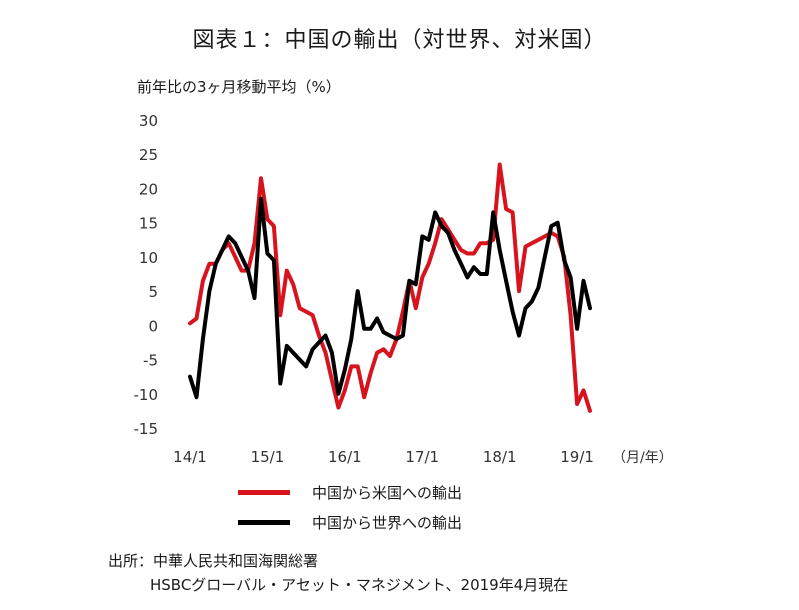 The width and height of the screenshot is (799, 610). I want to click on x-tick-label: 17/1, so click(422, 457).